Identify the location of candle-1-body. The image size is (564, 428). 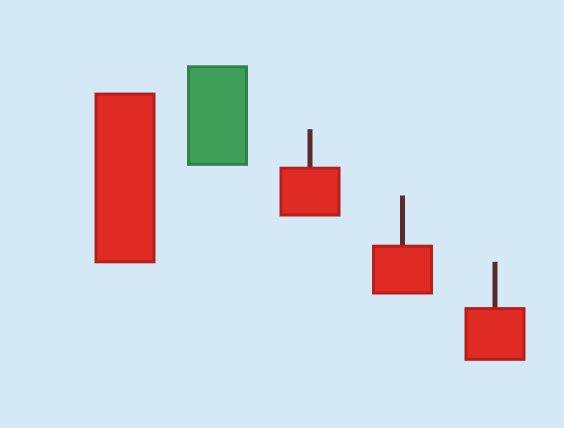
(125, 178).